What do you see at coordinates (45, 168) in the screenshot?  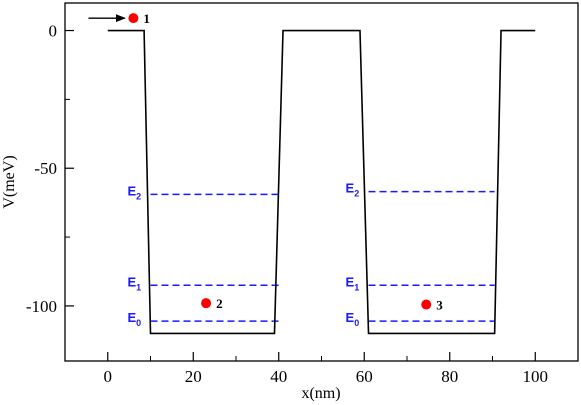 I see `y-tick-label: -50` at bounding box center [45, 168].